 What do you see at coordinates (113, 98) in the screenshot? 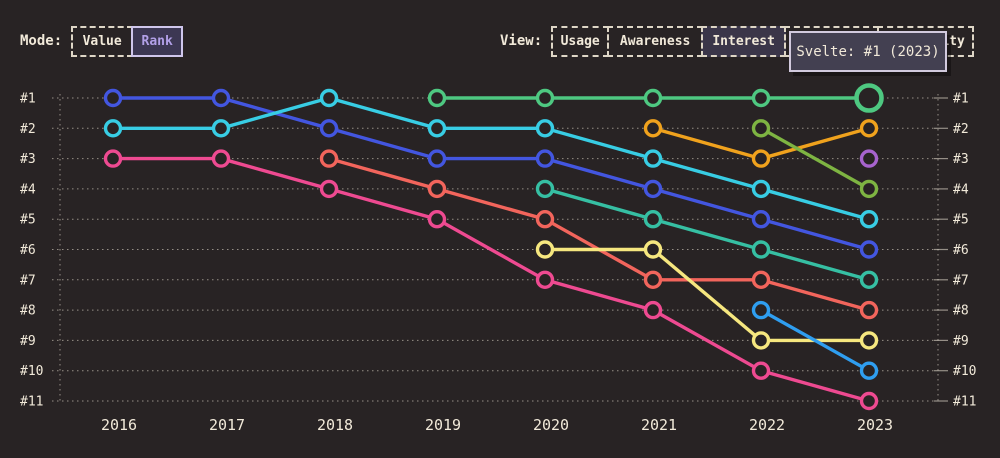
I see `marker-blue-2016` at bounding box center [113, 98].